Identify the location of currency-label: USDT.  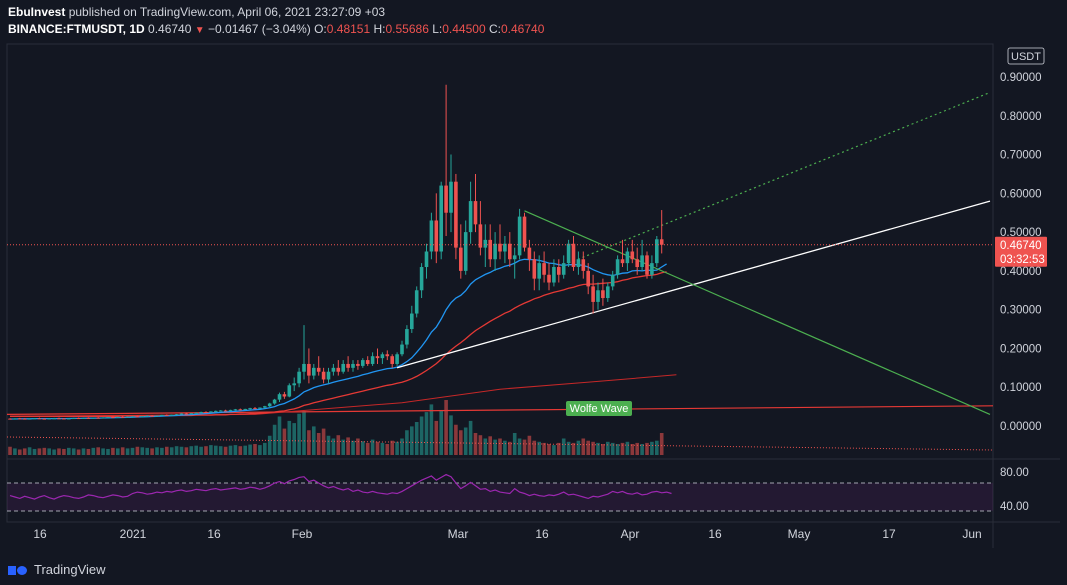
(1026, 57).